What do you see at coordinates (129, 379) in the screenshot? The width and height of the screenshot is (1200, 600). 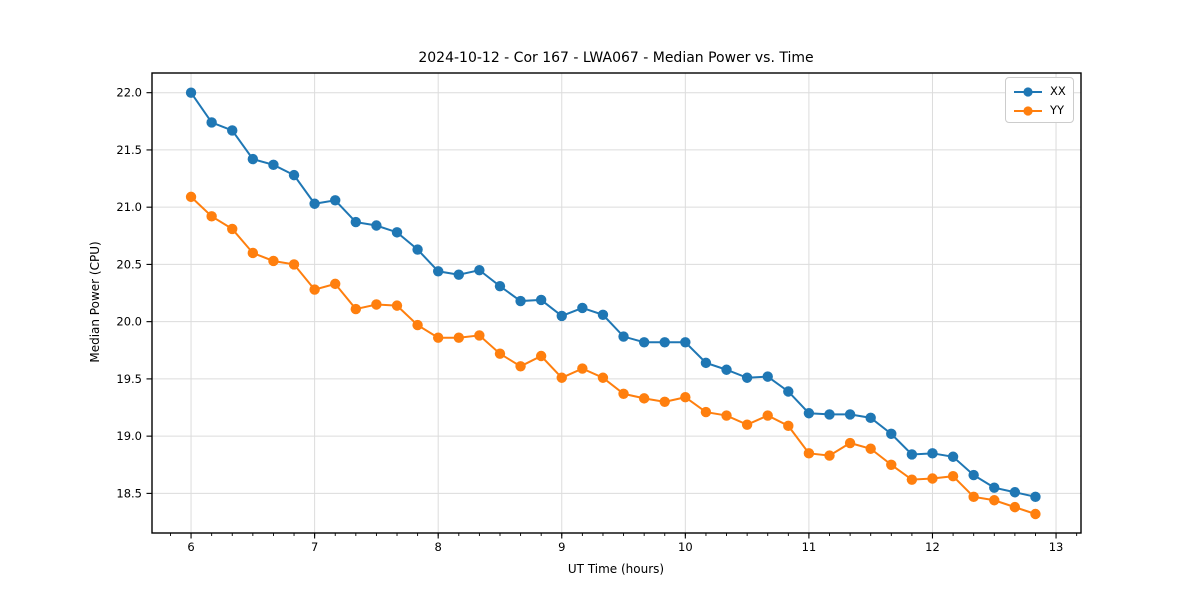 I see `y-tick-label: 19.5` at bounding box center [129, 379].